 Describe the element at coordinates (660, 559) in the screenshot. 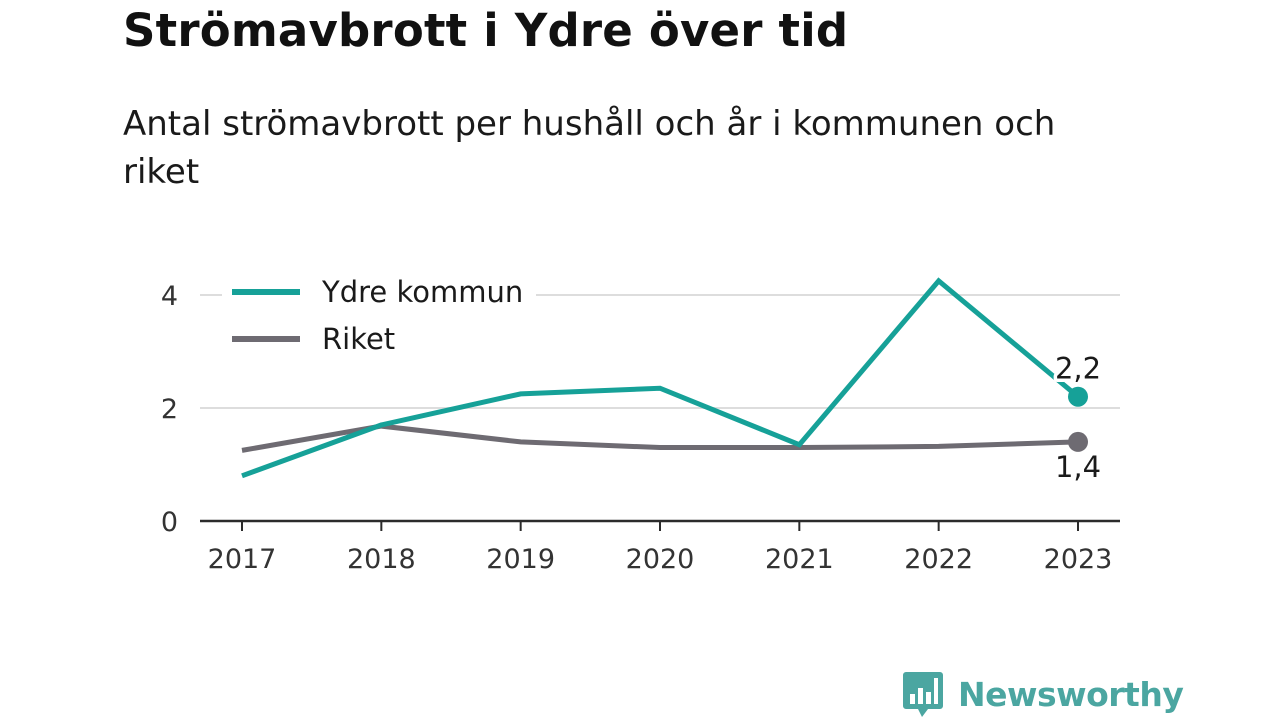

I see `x-tick-label: 2020` at that location.